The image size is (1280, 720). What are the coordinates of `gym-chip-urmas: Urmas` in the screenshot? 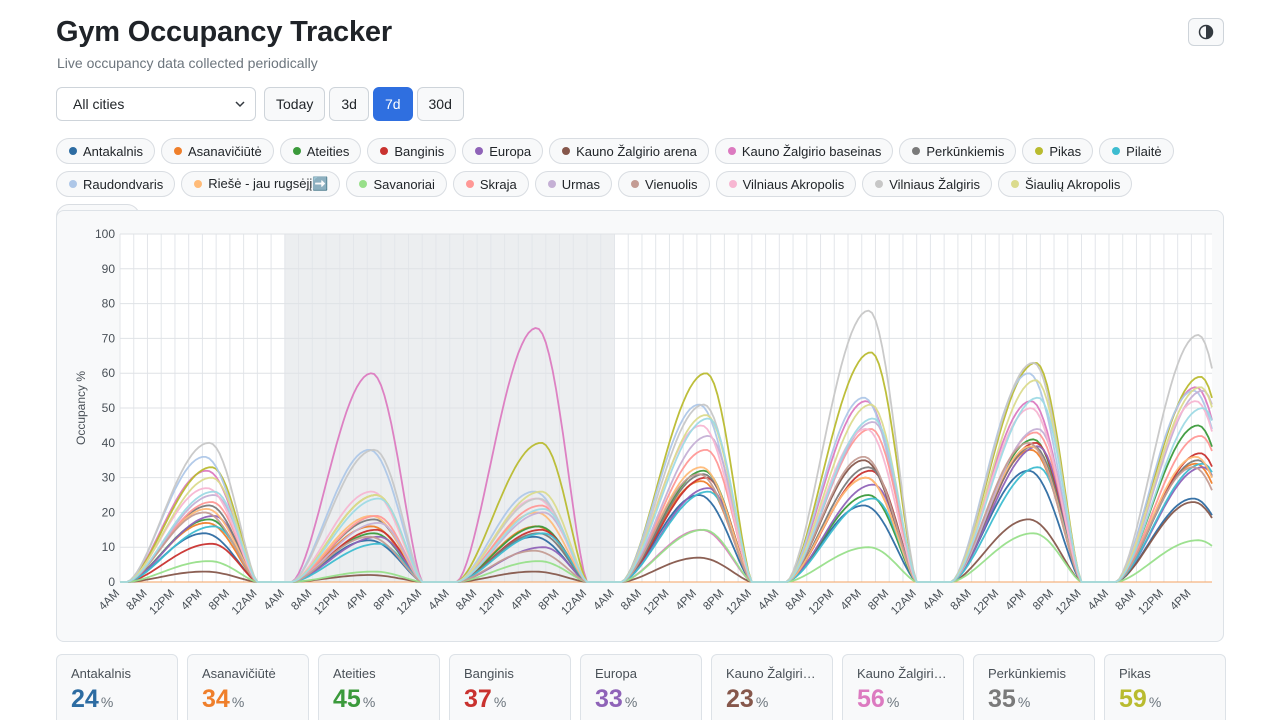 It's located at (573, 184).